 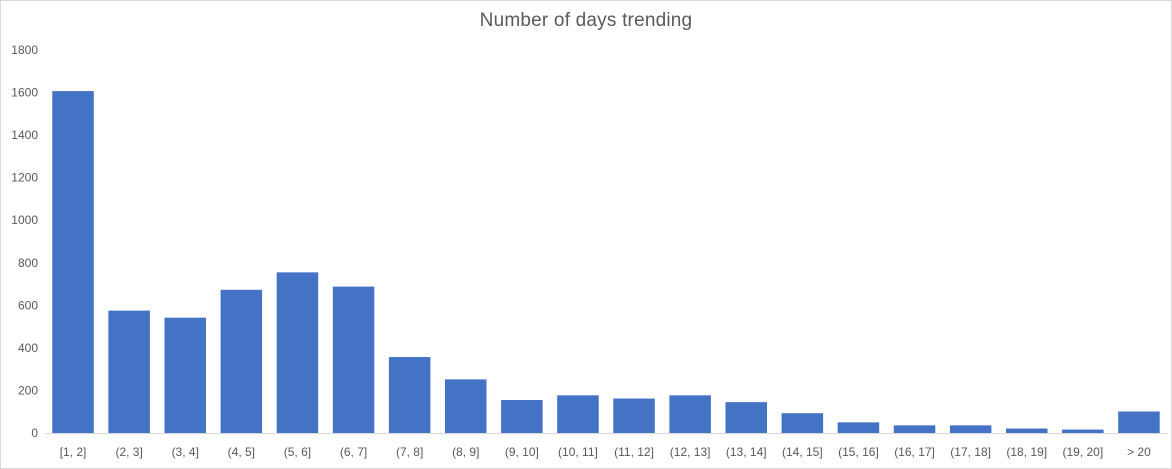 What do you see at coordinates (634, 452) in the screenshot?
I see `x-tick-label: (11, 12]` at bounding box center [634, 452].